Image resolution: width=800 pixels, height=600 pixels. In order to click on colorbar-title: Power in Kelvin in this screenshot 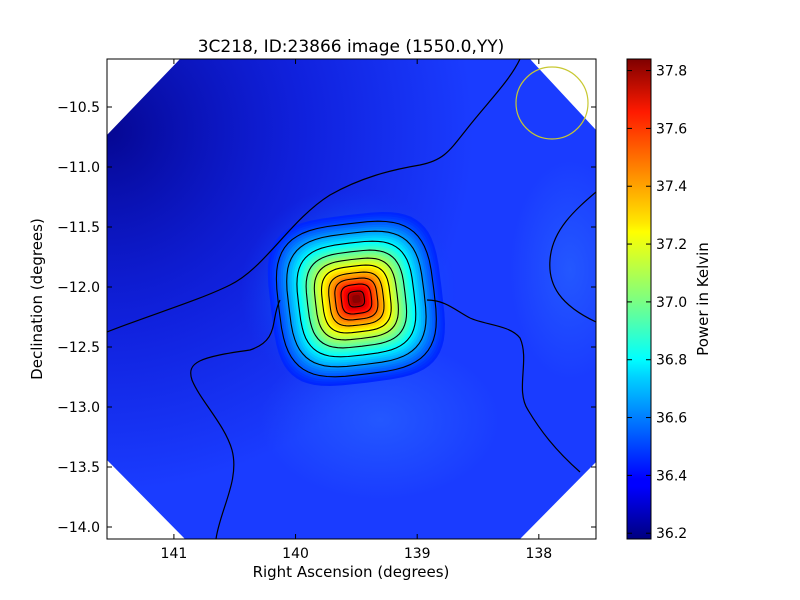, I will do `click(703, 299)`.